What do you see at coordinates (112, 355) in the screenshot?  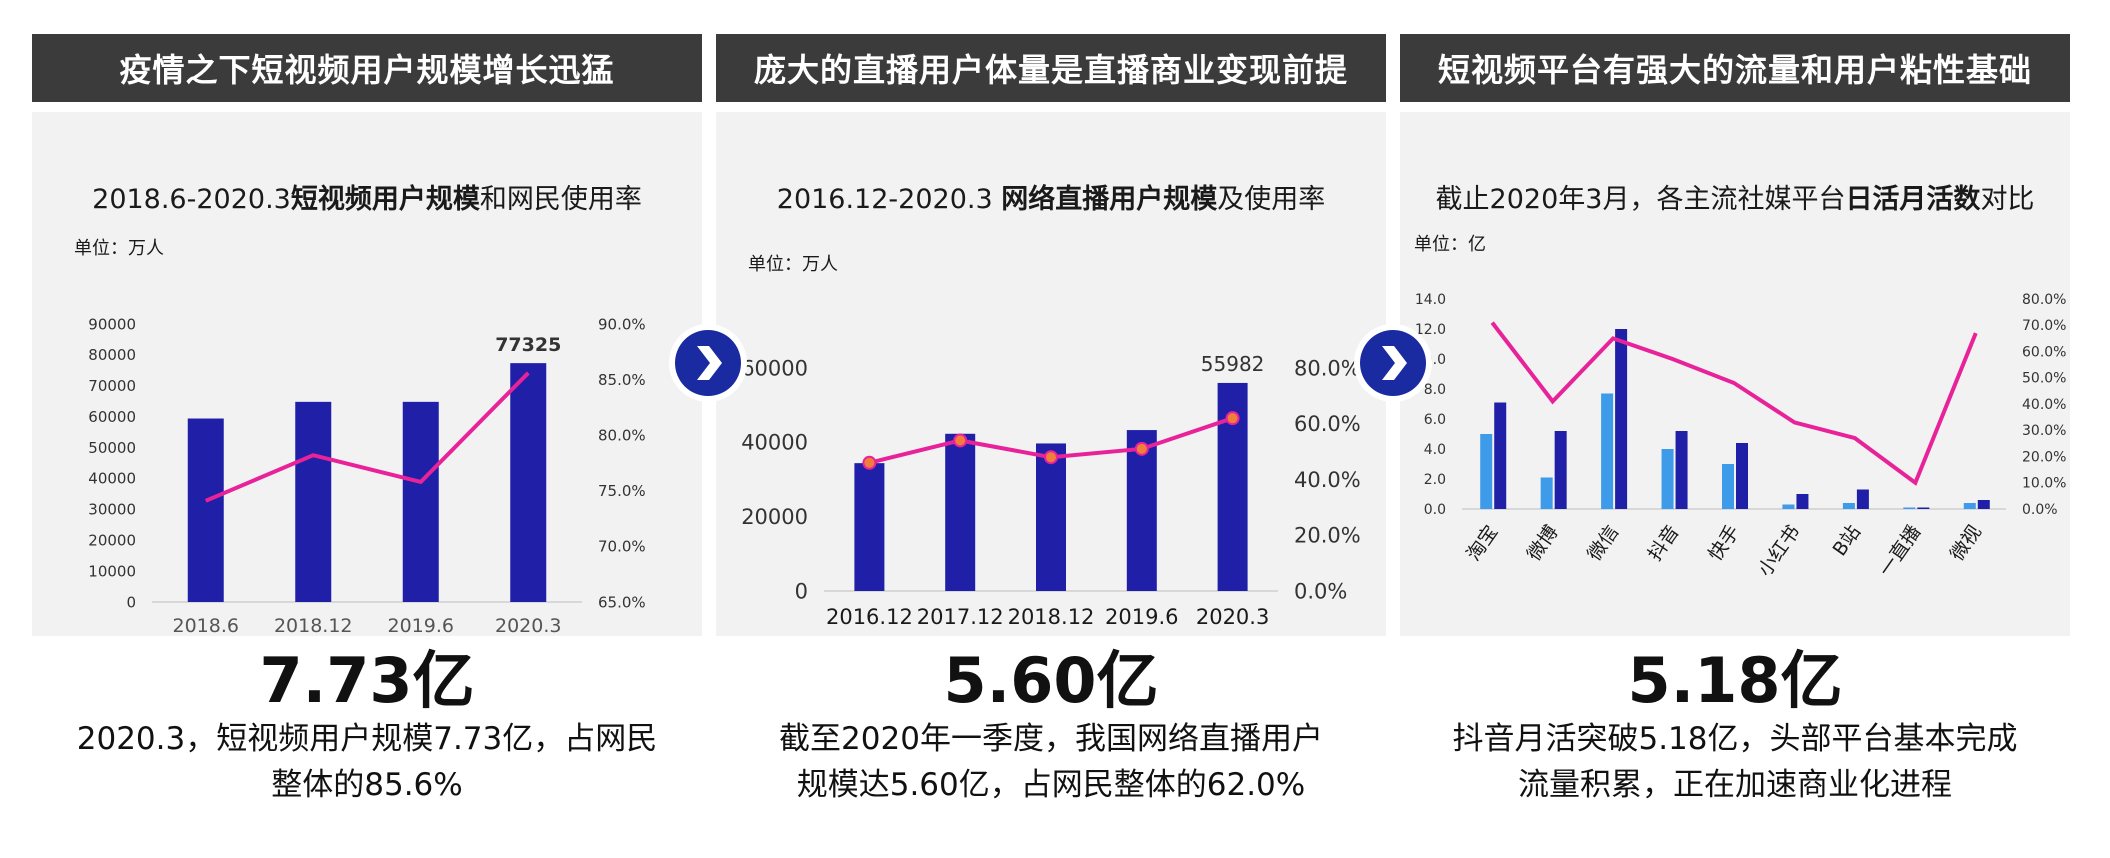 I see `y-tick-label: 80000` at bounding box center [112, 355].